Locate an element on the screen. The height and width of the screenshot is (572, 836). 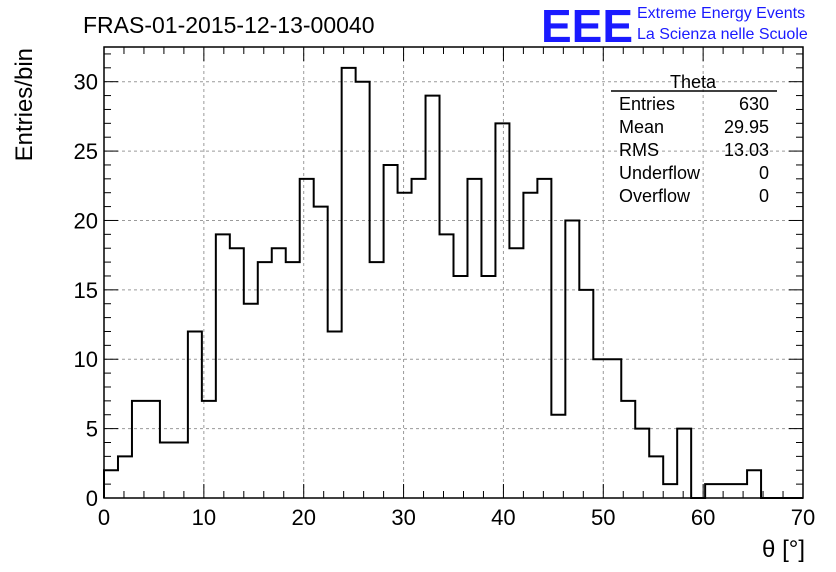
stats-row-label: RMS is located at coordinates (639, 150).